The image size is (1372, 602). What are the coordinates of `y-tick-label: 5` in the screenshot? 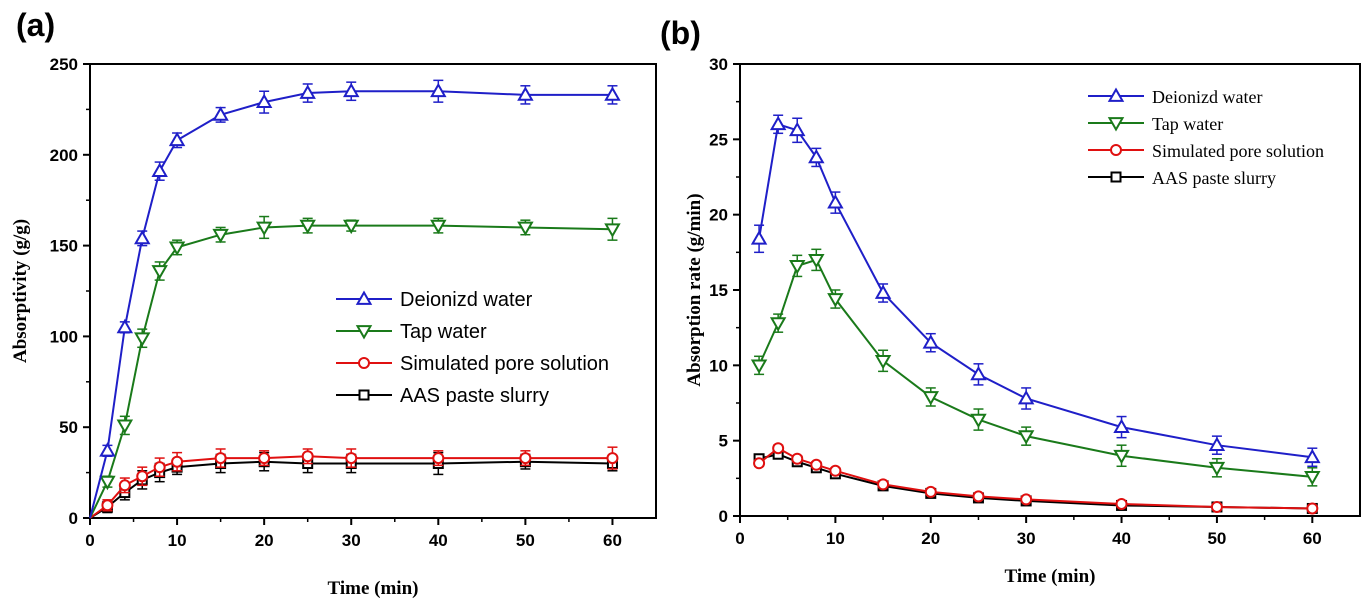 It's located at (723, 441).